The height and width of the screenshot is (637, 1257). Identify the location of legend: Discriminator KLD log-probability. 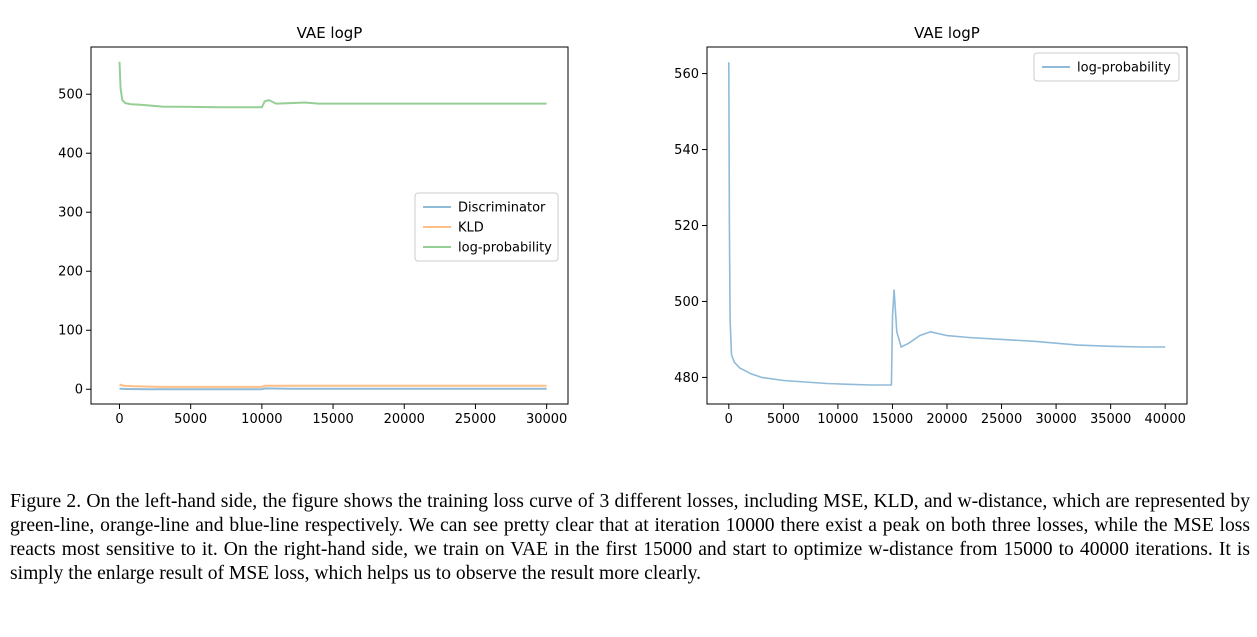
(486, 227).